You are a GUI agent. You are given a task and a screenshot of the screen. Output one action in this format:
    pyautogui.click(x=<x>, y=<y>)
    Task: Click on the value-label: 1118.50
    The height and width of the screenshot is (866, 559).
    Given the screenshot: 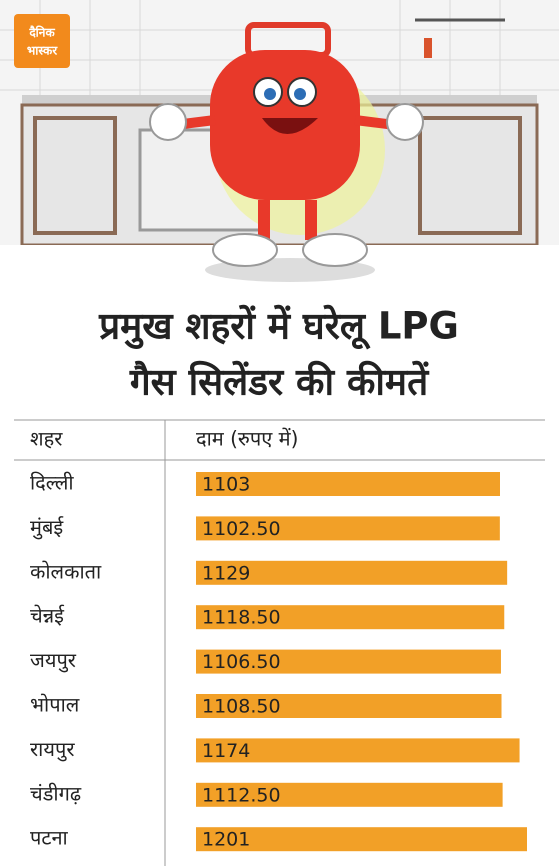 What is the action you would take?
    pyautogui.click(x=241, y=618)
    